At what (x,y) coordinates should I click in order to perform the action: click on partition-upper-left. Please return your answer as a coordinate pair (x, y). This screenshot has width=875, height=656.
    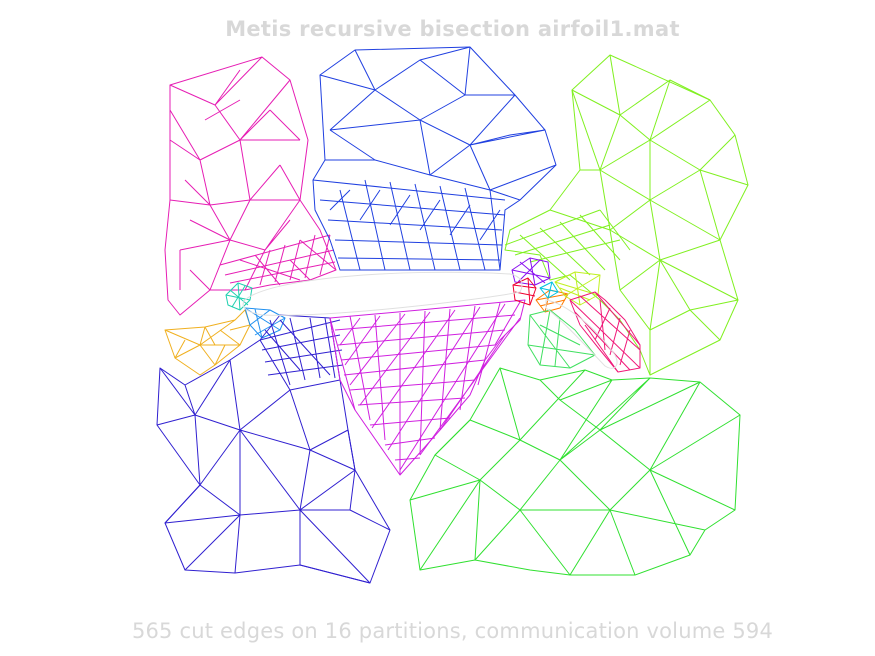
    Looking at the image, I should click on (250, 186).